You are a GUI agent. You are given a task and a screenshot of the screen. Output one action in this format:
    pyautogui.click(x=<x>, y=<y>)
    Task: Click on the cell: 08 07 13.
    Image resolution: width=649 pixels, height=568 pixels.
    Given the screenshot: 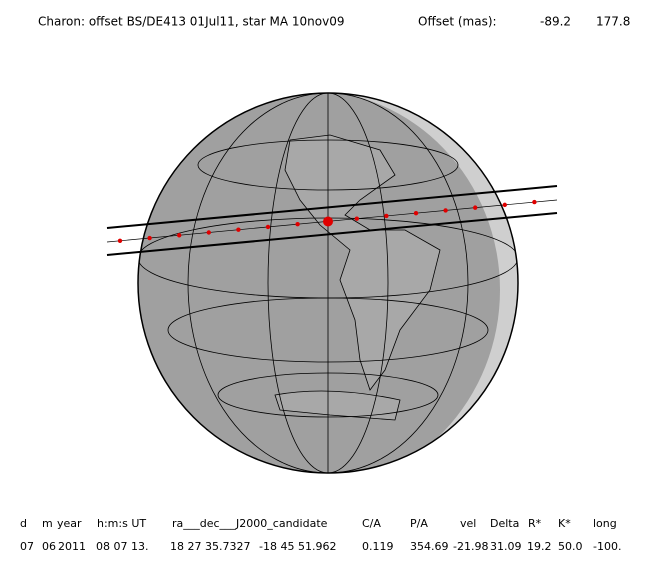 What is the action you would take?
    pyautogui.click(x=122, y=546)
    